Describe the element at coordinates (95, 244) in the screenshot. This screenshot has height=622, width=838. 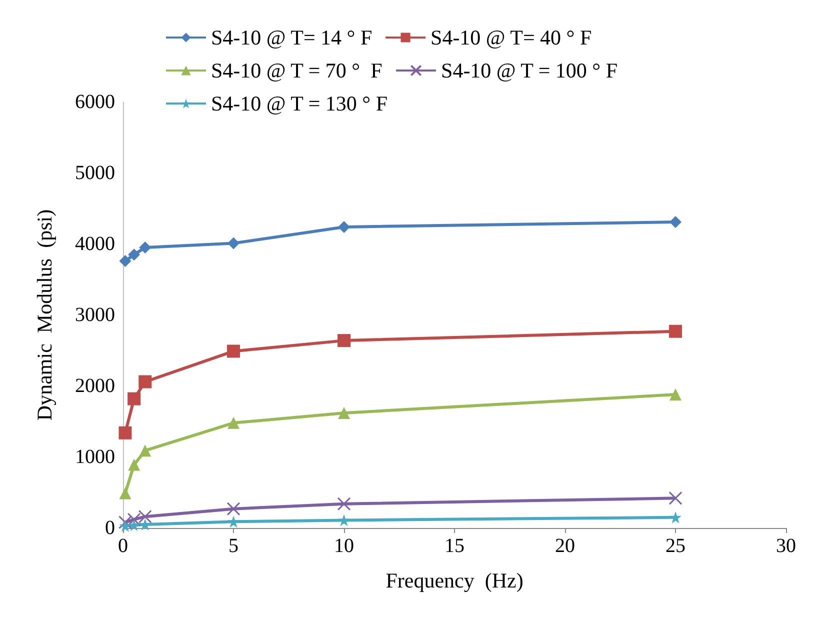
I see `y-tick-label: 4000` at that location.